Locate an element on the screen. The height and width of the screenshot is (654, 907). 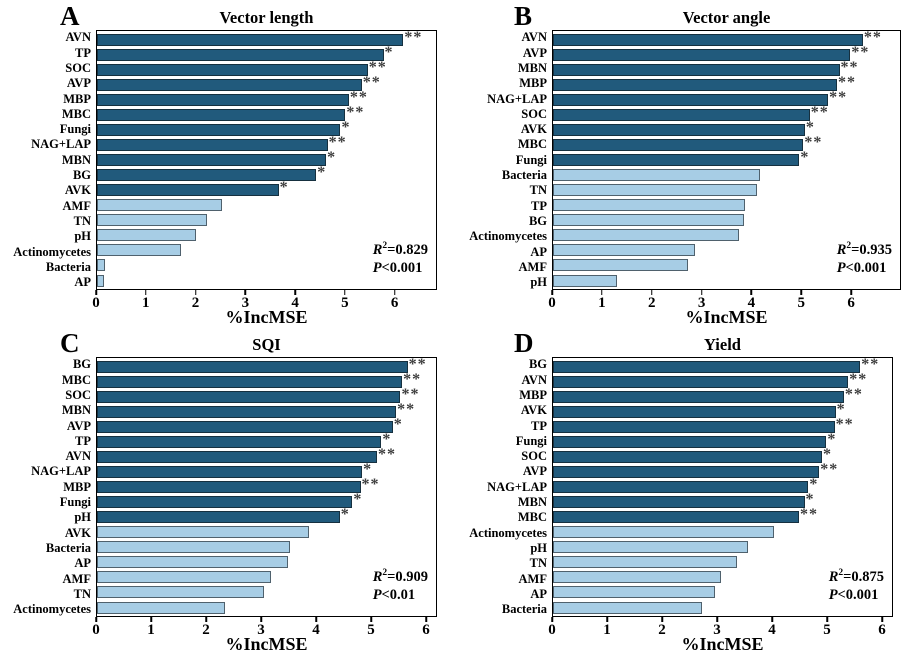
model-stats: R2=0.935 P<0.001 is located at coordinates (864, 257).